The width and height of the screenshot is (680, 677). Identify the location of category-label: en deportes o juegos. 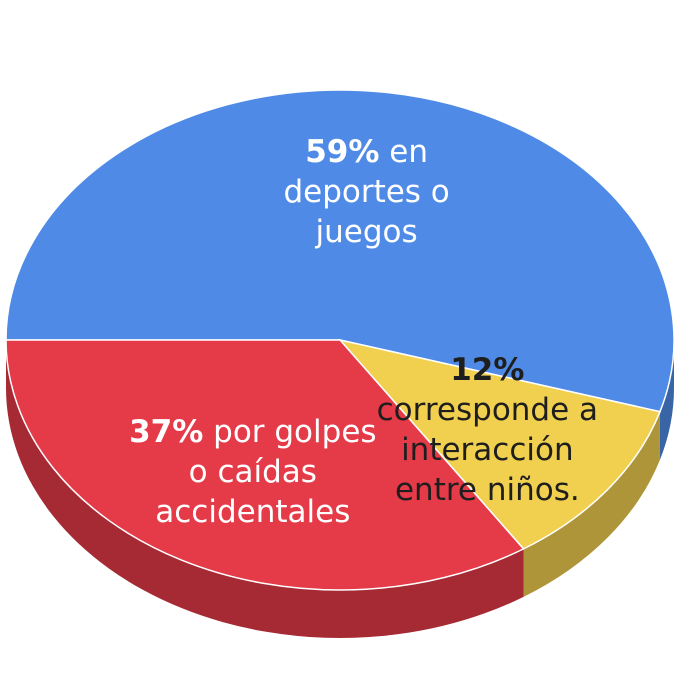
(366, 191).